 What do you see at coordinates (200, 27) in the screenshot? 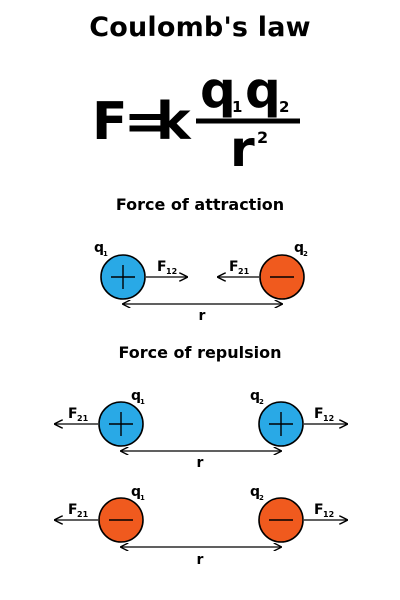
I see `page-title: Coulomb's law` at bounding box center [200, 27].